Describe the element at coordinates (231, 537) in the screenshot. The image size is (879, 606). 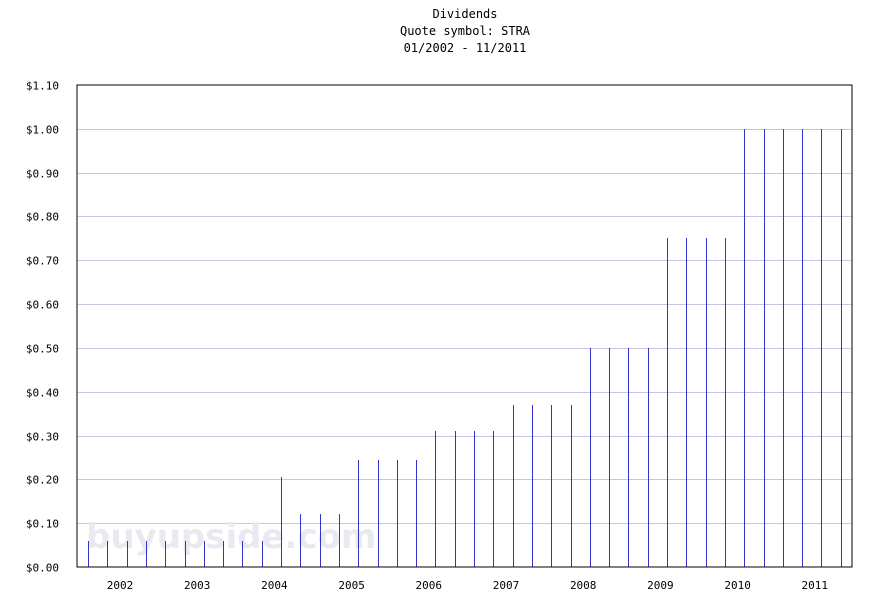
I see `watermark: buyupside.com` at that location.